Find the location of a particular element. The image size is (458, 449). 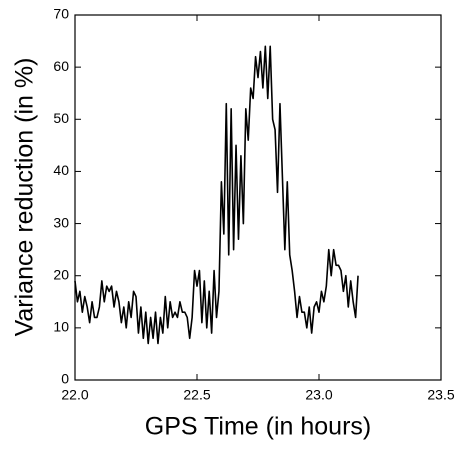

x-tick-label: 23.5 is located at coordinates (440, 395).